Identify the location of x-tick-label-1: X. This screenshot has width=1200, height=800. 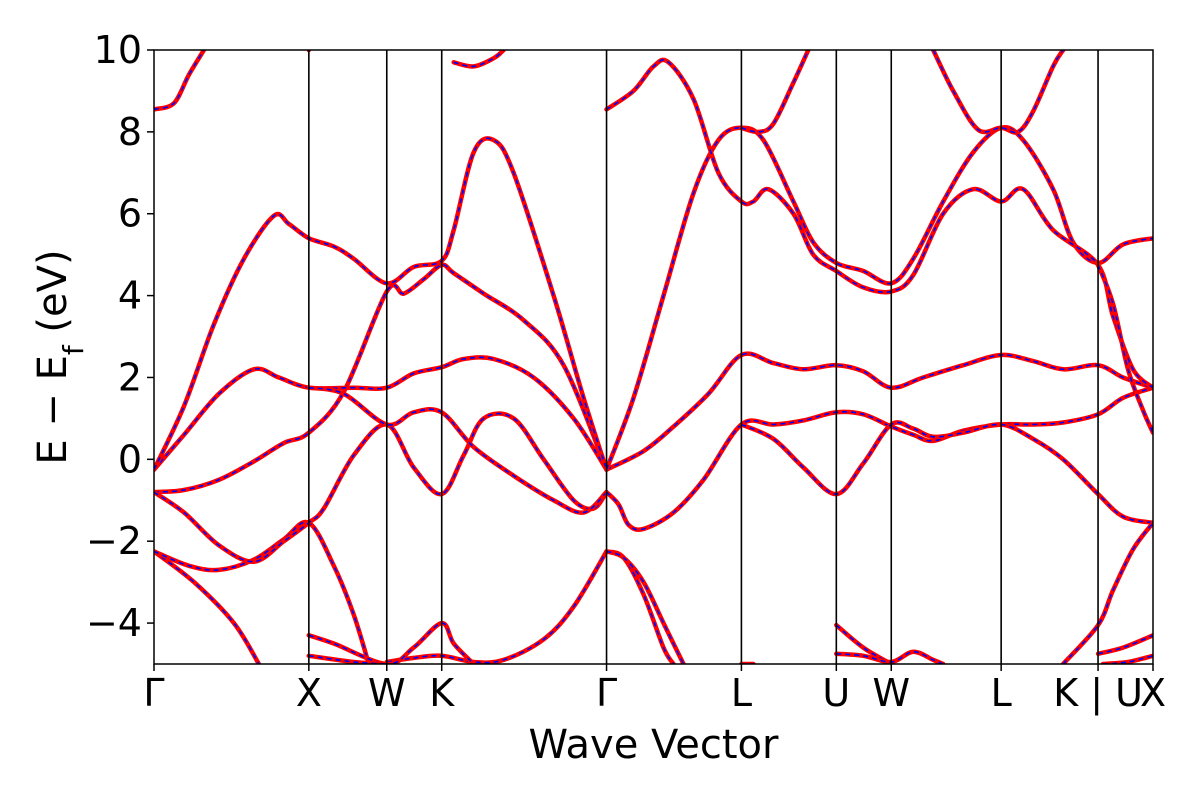
(309, 693).